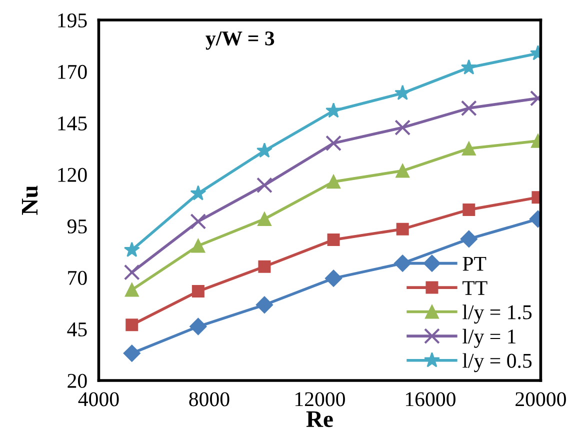 This screenshot has height=445, width=574. Describe the element at coordinates (30, 200) in the screenshot. I see `y-axis-title: Nu` at that location.